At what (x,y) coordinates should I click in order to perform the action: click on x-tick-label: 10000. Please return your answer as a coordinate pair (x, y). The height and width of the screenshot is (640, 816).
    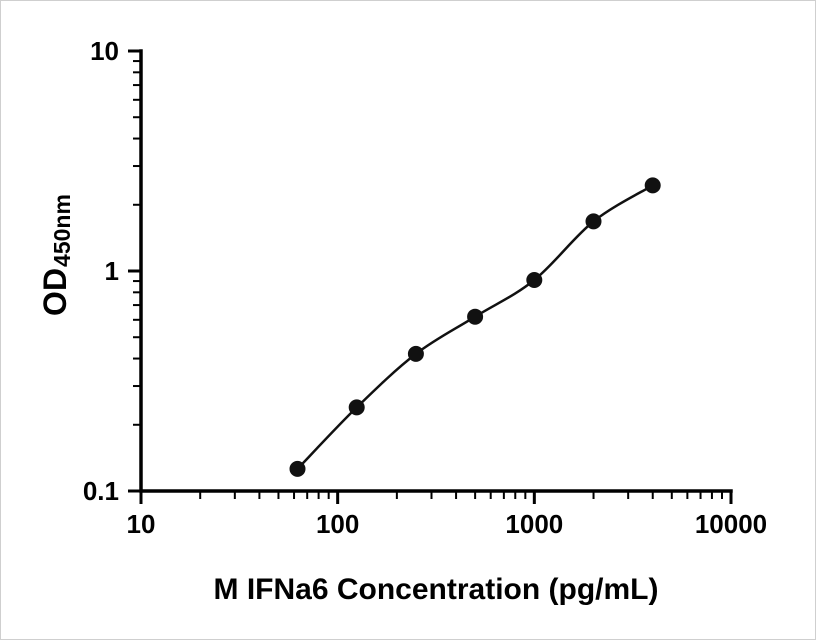
    Looking at the image, I should click on (731, 524).